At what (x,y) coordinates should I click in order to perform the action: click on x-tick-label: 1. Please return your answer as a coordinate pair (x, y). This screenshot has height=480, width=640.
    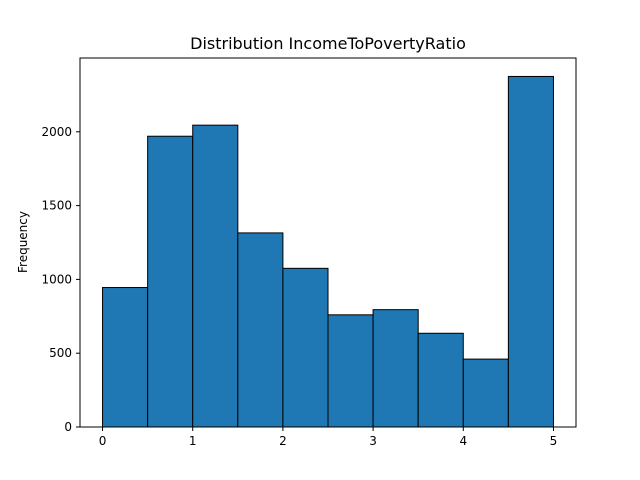
    Looking at the image, I should click on (193, 441).